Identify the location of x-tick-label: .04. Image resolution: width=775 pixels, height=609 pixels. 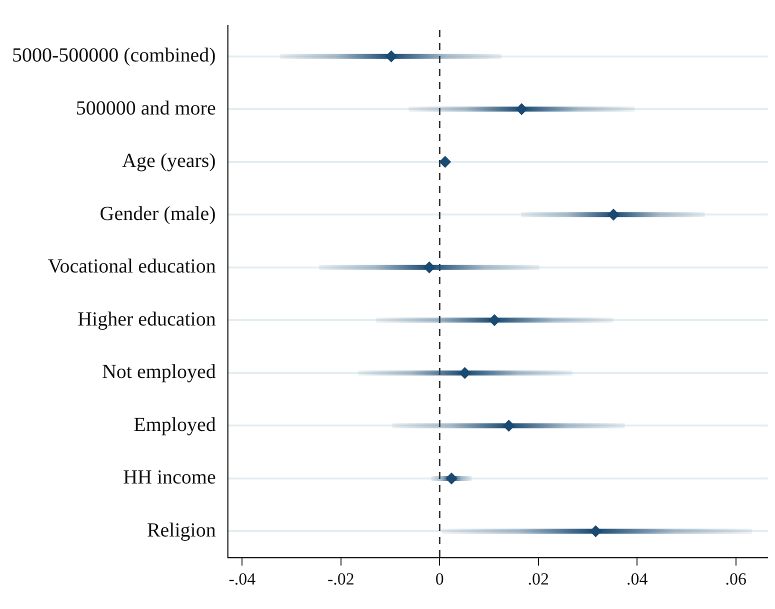
(637, 578).